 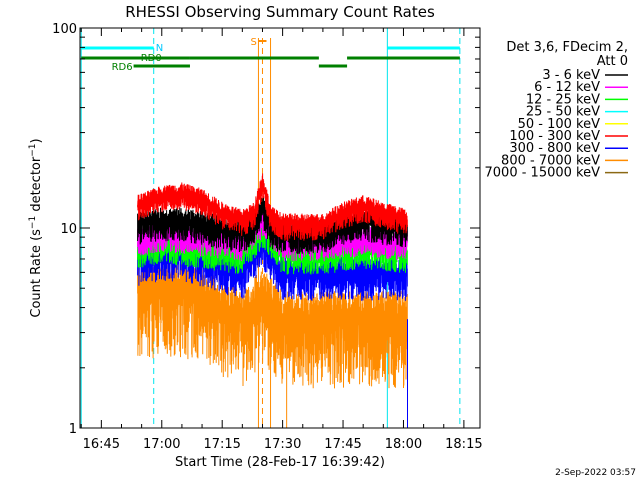 What do you see at coordinates (33, 222) in the screenshot?
I see `y-axis-label-exponent: −1` at bounding box center [33, 222].